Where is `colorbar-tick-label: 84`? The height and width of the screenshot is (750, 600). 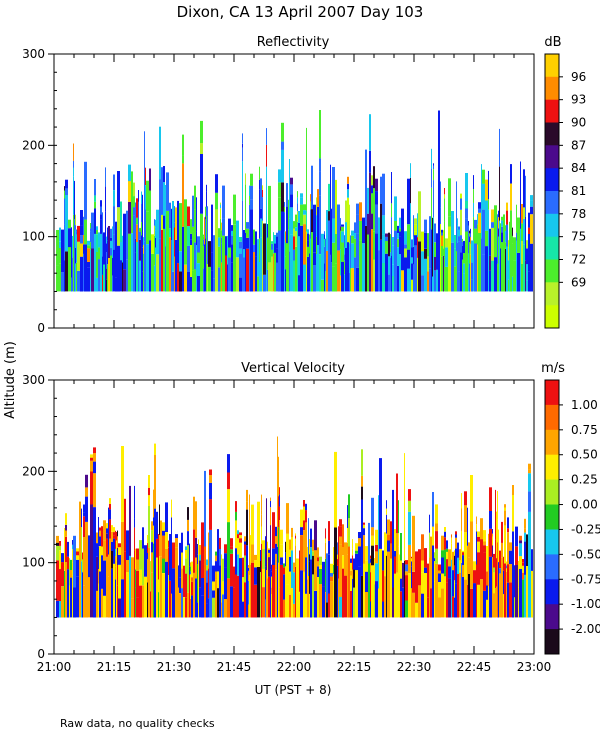 colorbar-tick-label: 84 is located at coordinates (578, 168).